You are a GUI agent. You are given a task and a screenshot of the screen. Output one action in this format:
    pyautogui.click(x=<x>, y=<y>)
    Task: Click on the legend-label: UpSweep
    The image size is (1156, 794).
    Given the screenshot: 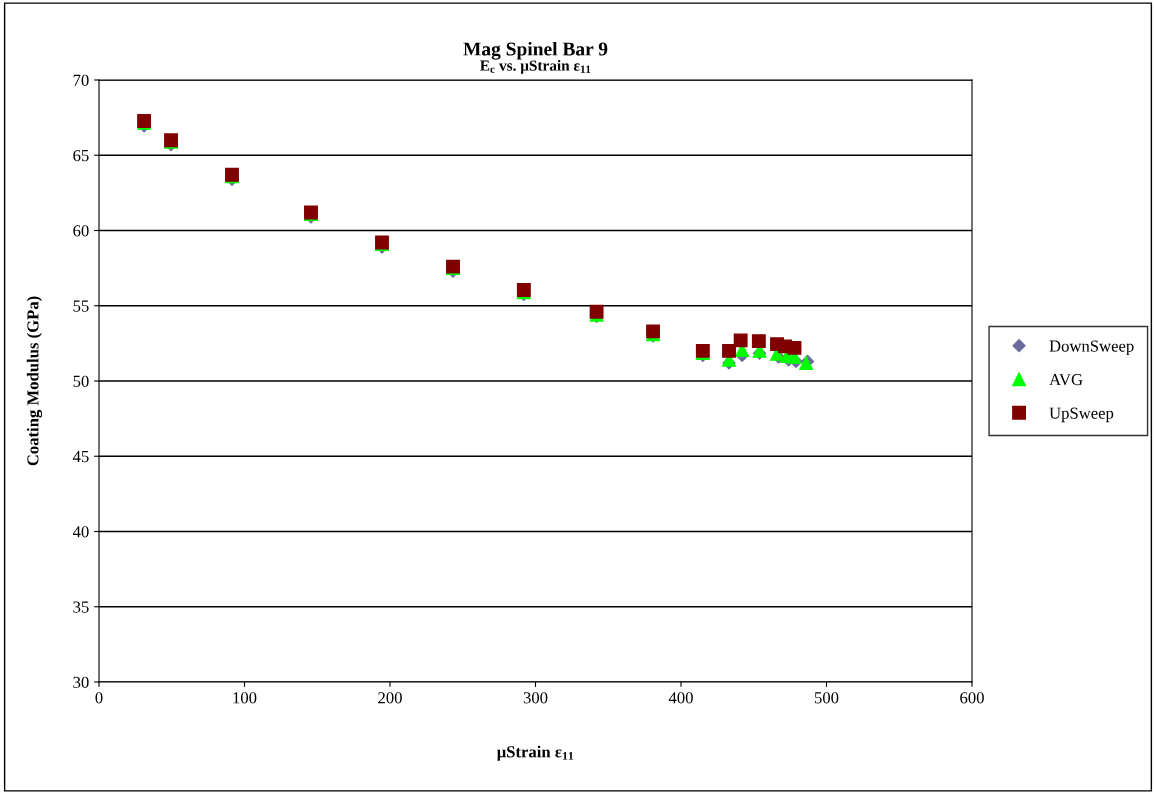 What is the action you would take?
    pyautogui.click(x=1081, y=415)
    